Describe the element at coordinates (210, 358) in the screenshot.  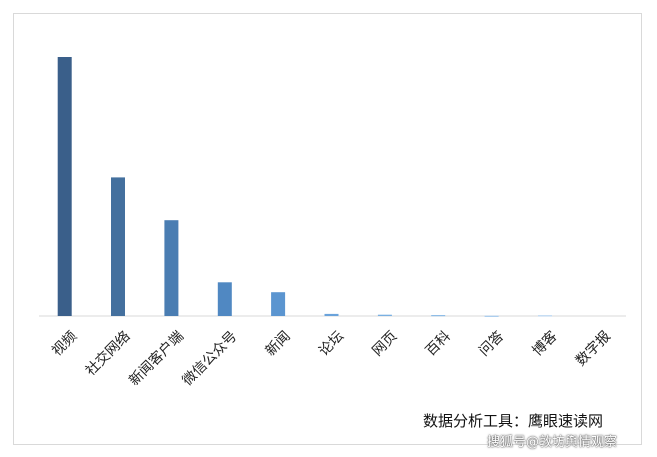
I see `x-tick-label-3: 微信公众号` at that location.